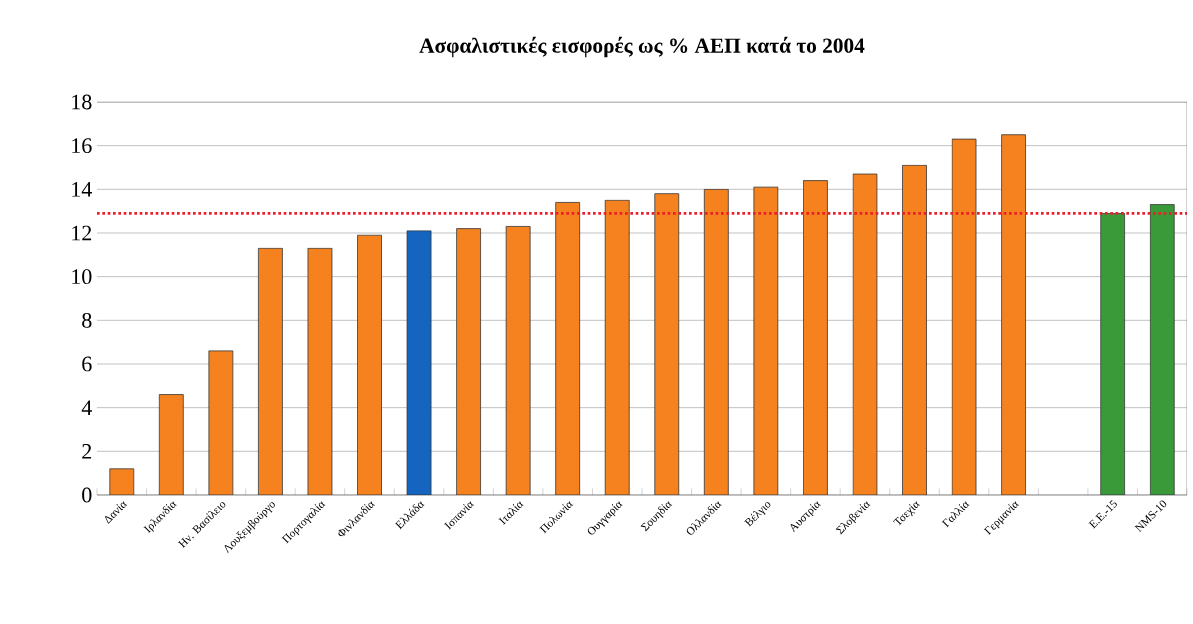  Describe the element at coordinates (642, 47) in the screenshot. I see `chart-title: Ασφαλιστικές εισφορές ως % ΑΕΠ κατά το 2004` at that location.